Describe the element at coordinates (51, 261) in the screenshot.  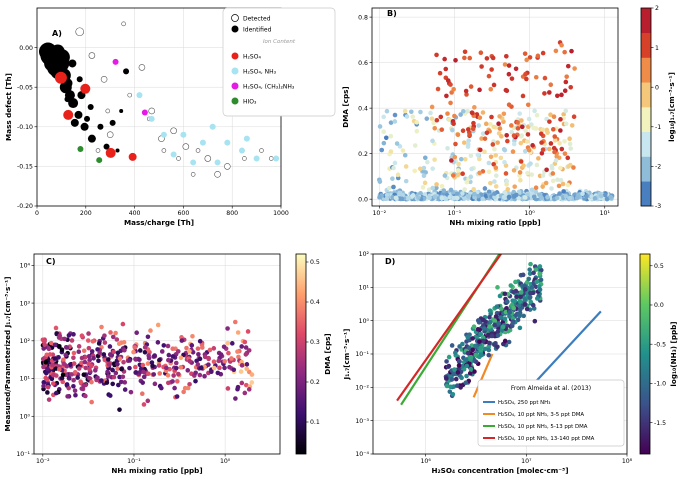
I see `c-panel-label: C)` at that location.